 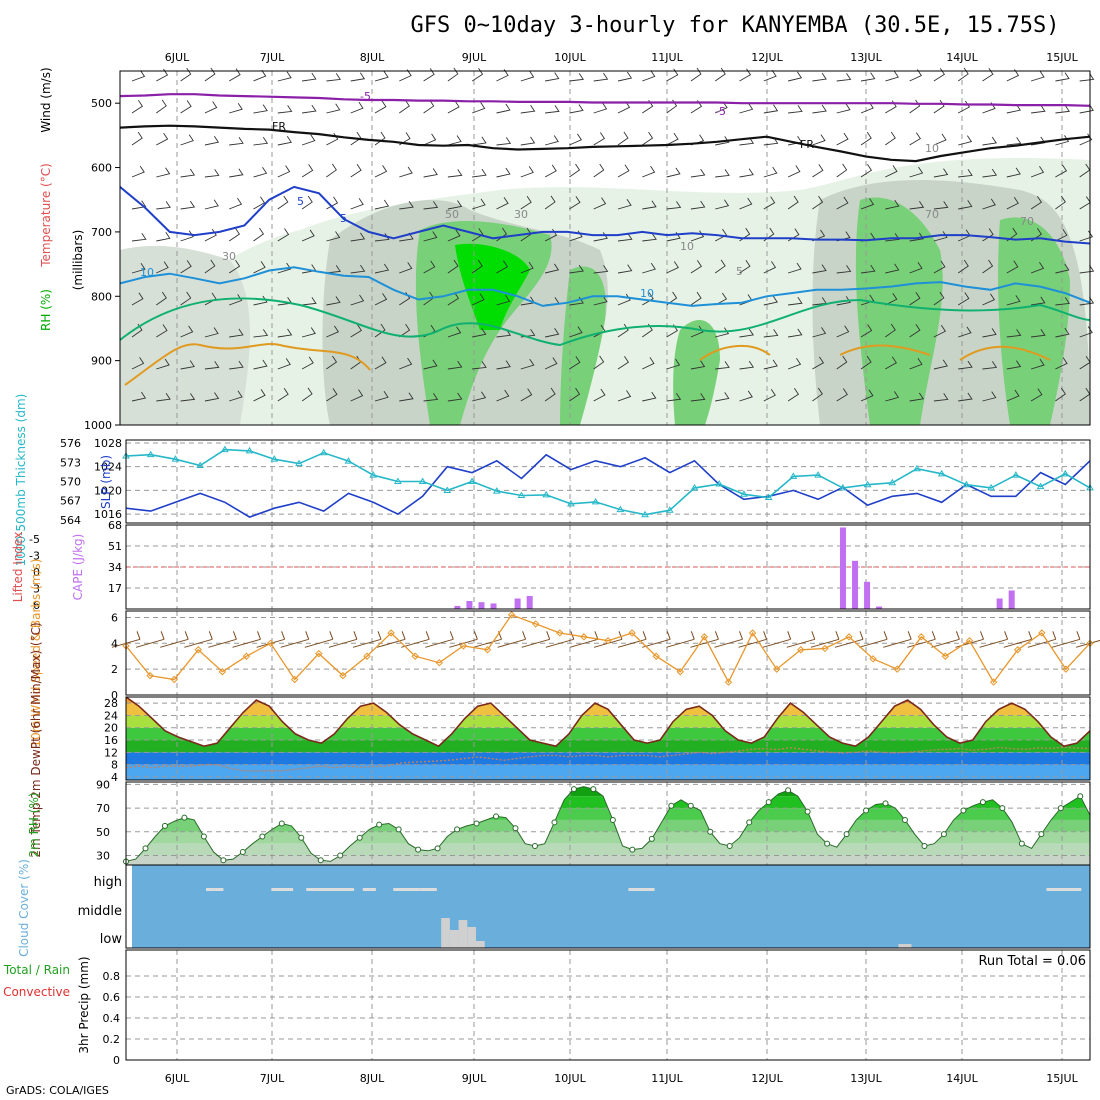 What do you see at coordinates (114, 669) in the screenshot?
I see `wind-tick-label: 2` at bounding box center [114, 669].